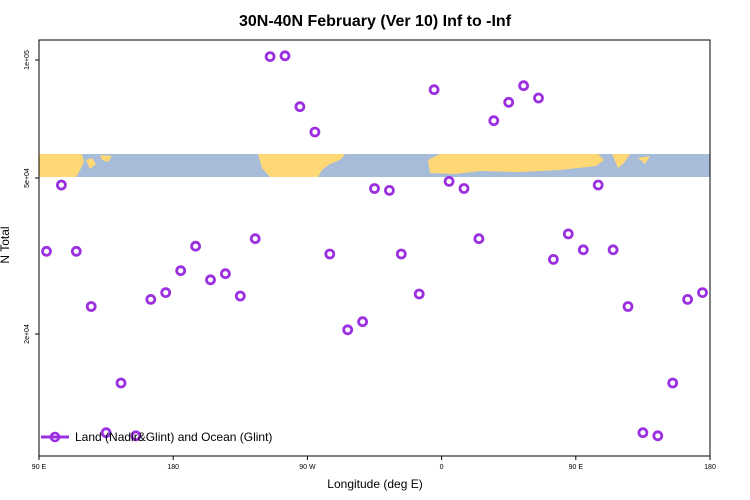 The width and height of the screenshot is (750, 500). I want to click on chart-title: 30N-40N February (Ver 10) Inf to -Inf, so click(375, 21).